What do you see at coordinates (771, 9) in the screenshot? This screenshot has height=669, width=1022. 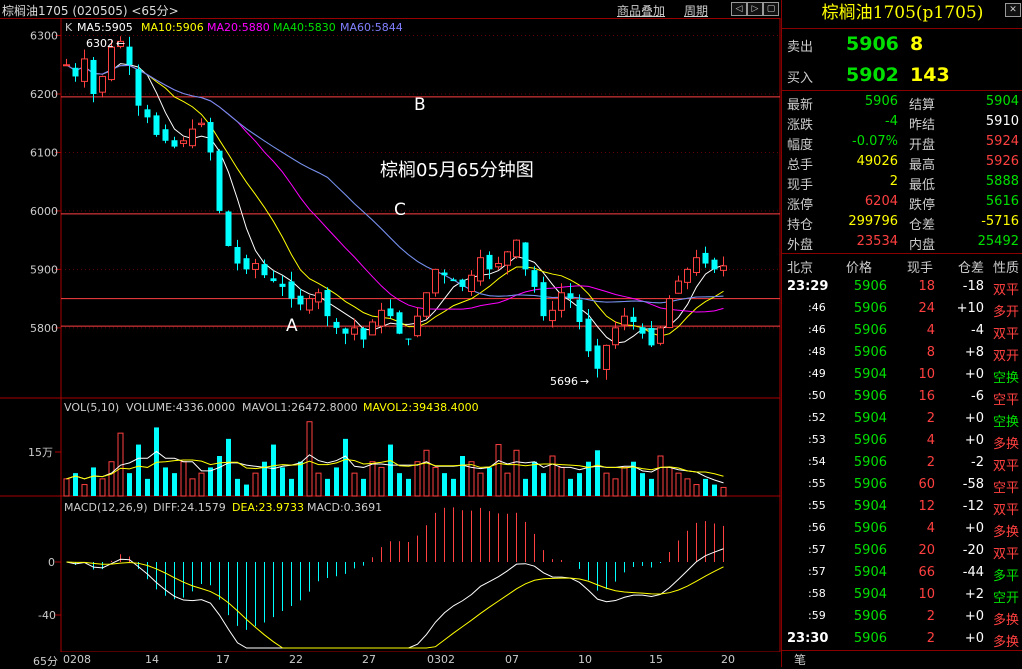 I see `maximize-button: ▢` at bounding box center [771, 9].